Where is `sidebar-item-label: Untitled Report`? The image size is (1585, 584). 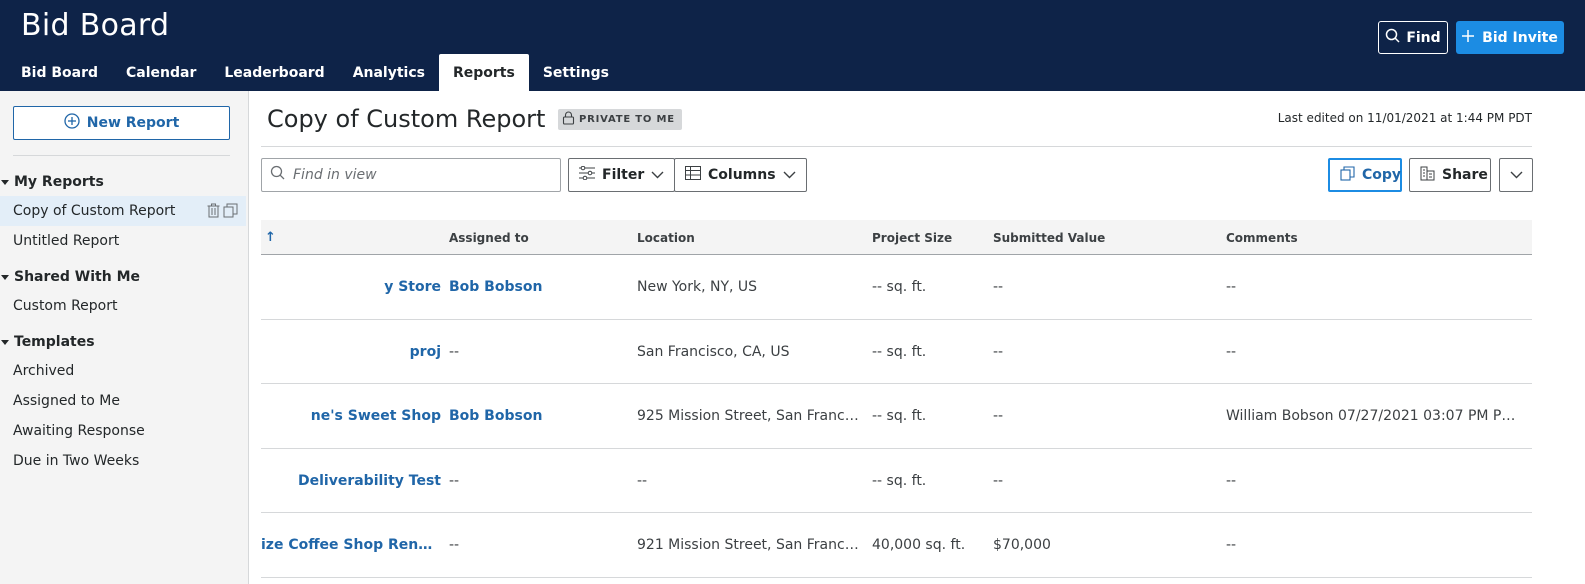 sidebar-item-label: Untitled Report is located at coordinates (66, 241).